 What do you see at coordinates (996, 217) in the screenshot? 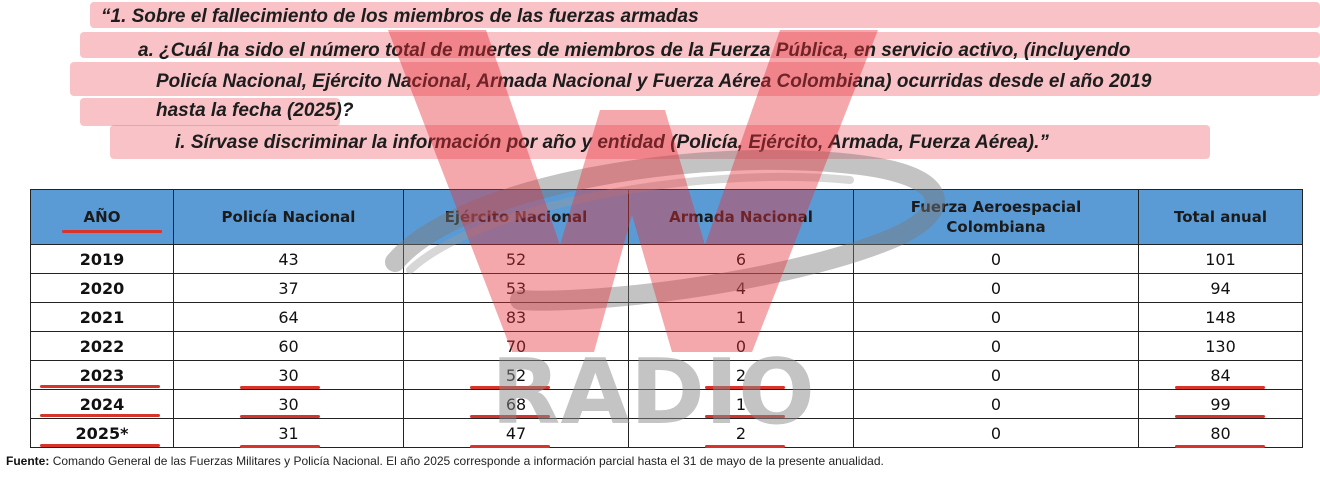
I see `column-header-fuerza-aeroespacial: Fuerza Aeroespacial Colombiana` at bounding box center [996, 217].